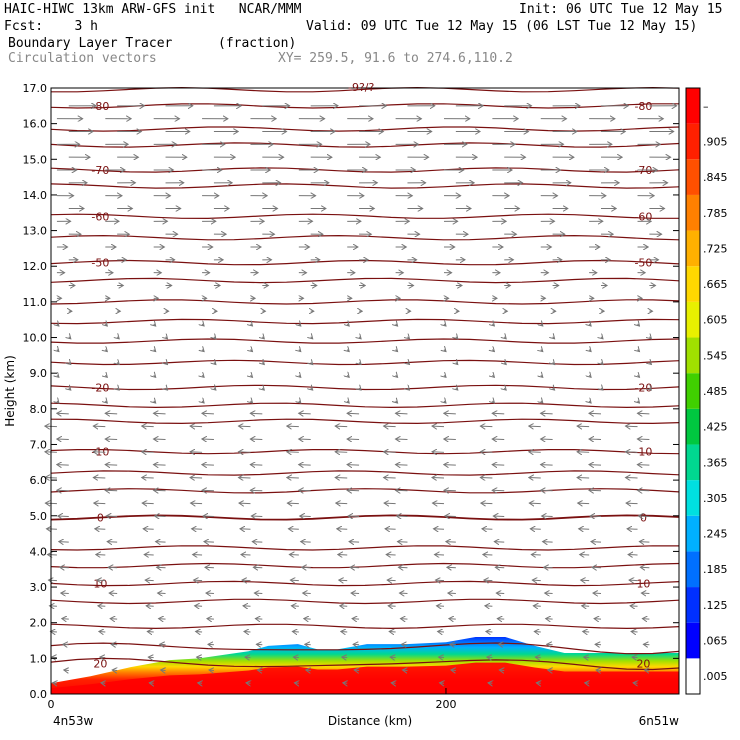  I want to click on colorbar-label: .725, so click(715, 248).